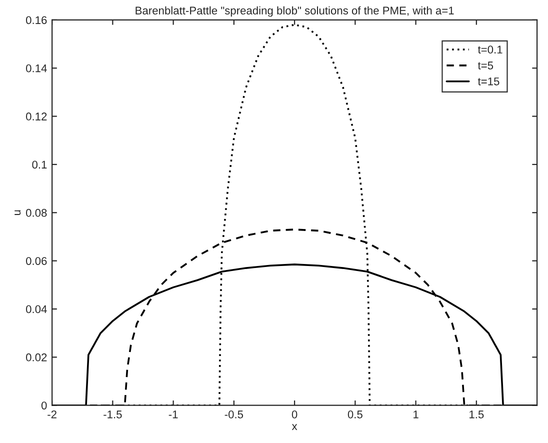  What do you see at coordinates (295, 11) in the screenshot?
I see `chart-title: Barenblatt-Pattle "spreading blob" solutions of the PME, with a=1` at bounding box center [295, 11].